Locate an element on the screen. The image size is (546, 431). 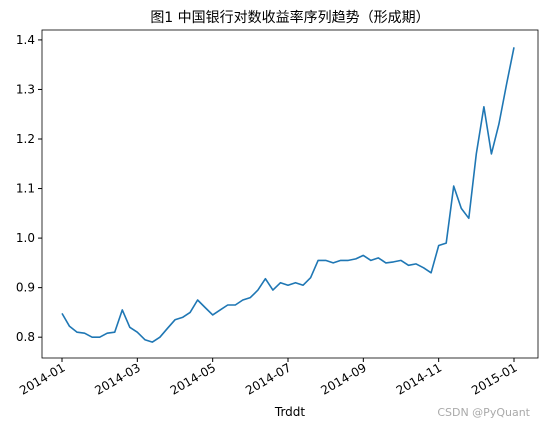
x-axis-label: Trddt is located at coordinates (290, 412).